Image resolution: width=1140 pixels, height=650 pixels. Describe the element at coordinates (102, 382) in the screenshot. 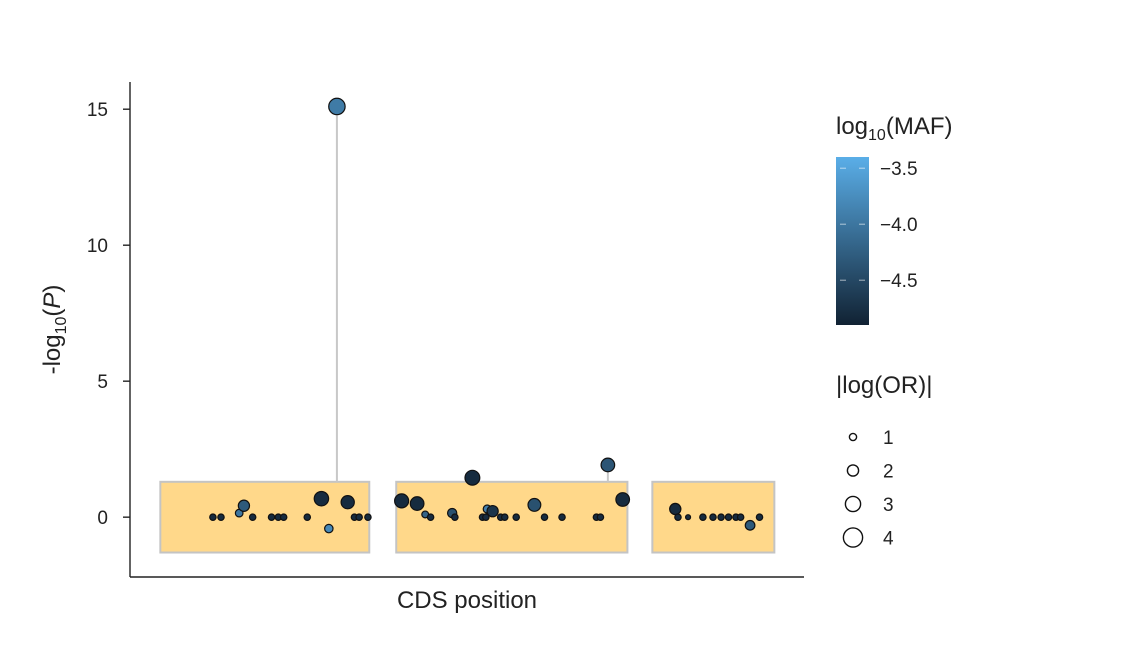

I see `y-tick-label-5: 5` at that location.